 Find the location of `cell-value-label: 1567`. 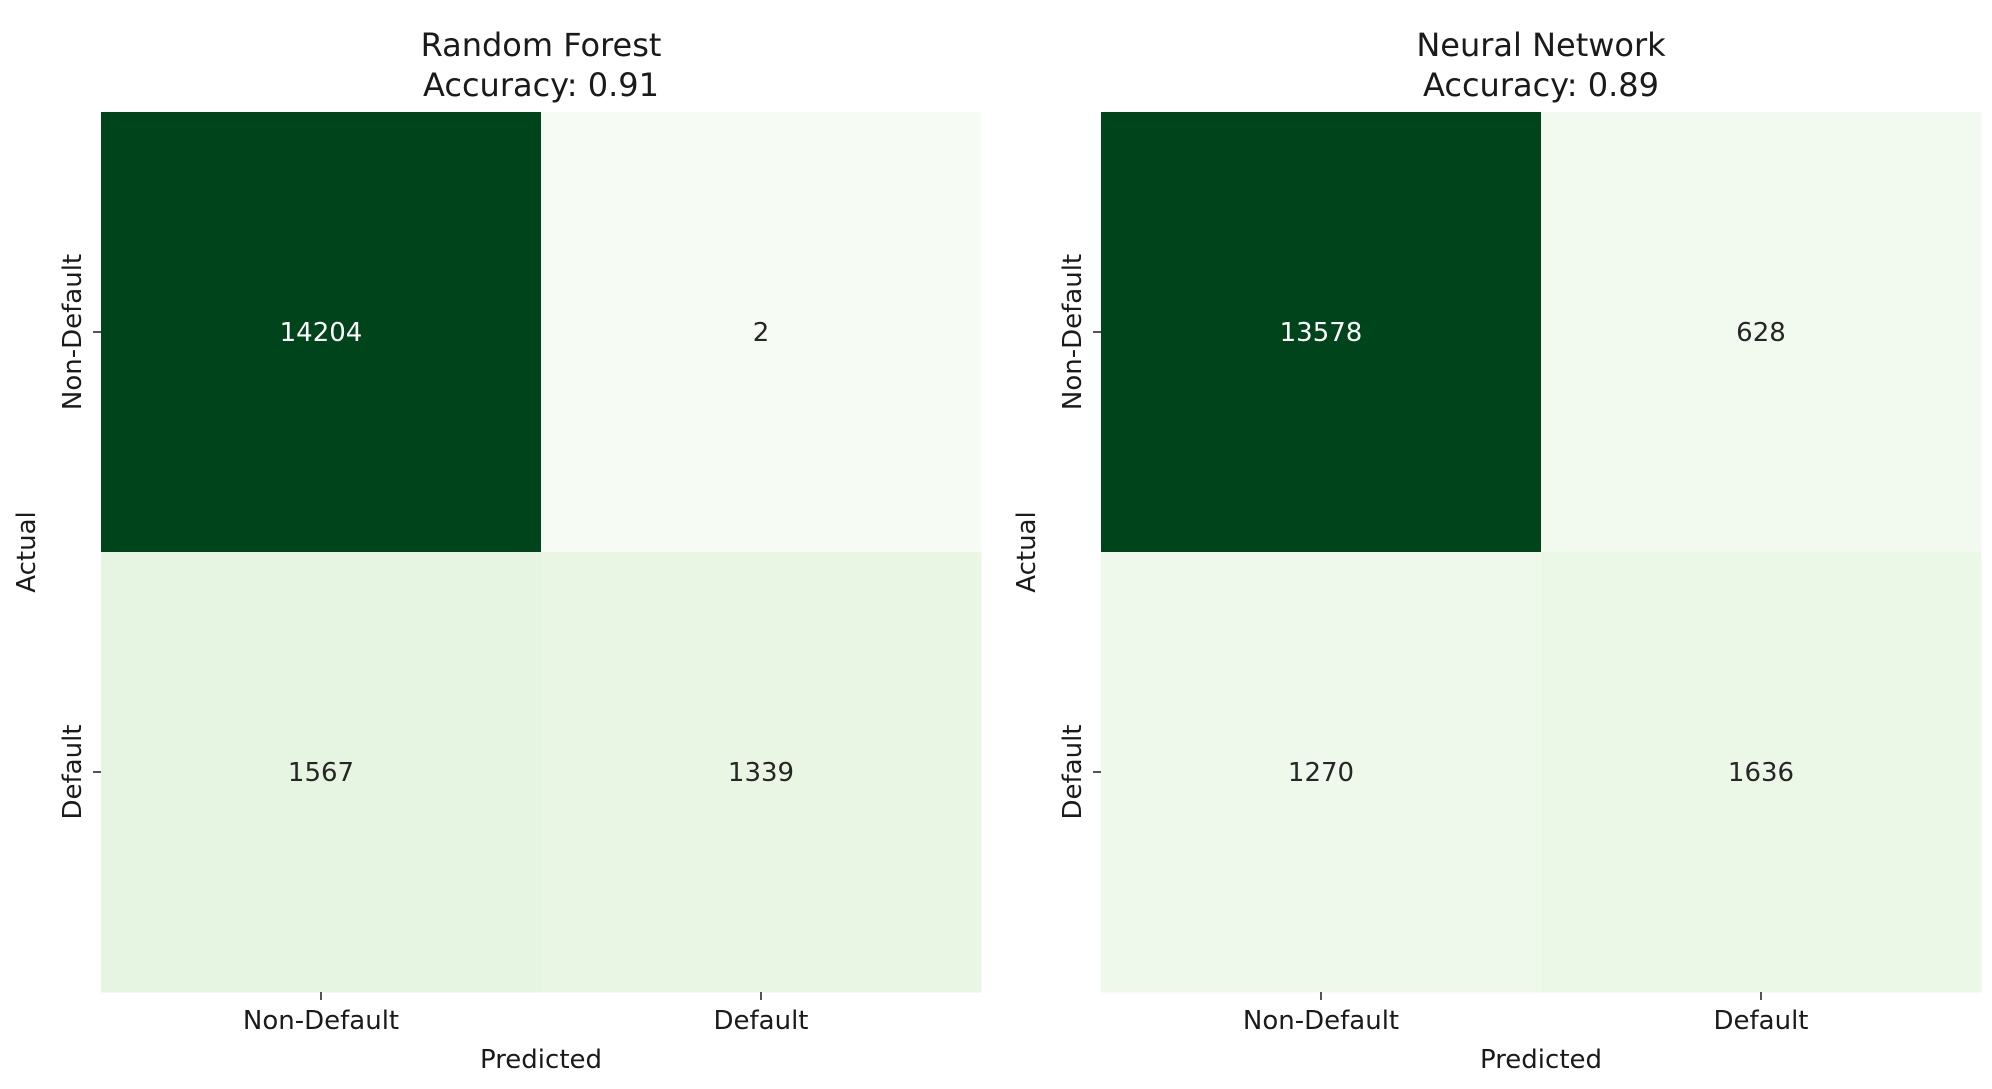

cell-value-label: 1567 is located at coordinates (321, 773).